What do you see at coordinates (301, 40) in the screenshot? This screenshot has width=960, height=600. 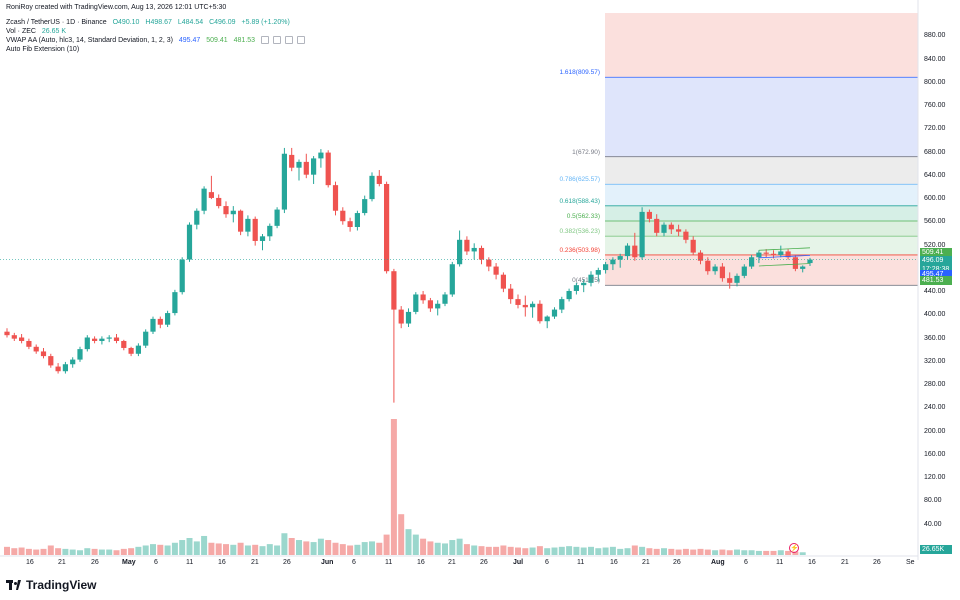 I see `more-icon` at bounding box center [301, 40].